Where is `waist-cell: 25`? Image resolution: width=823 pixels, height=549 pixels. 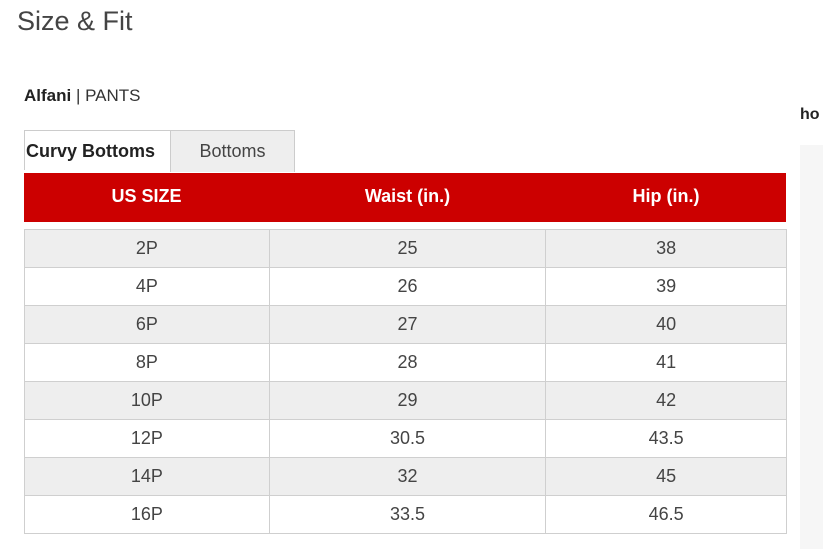 waist-cell: 25 is located at coordinates (407, 248).